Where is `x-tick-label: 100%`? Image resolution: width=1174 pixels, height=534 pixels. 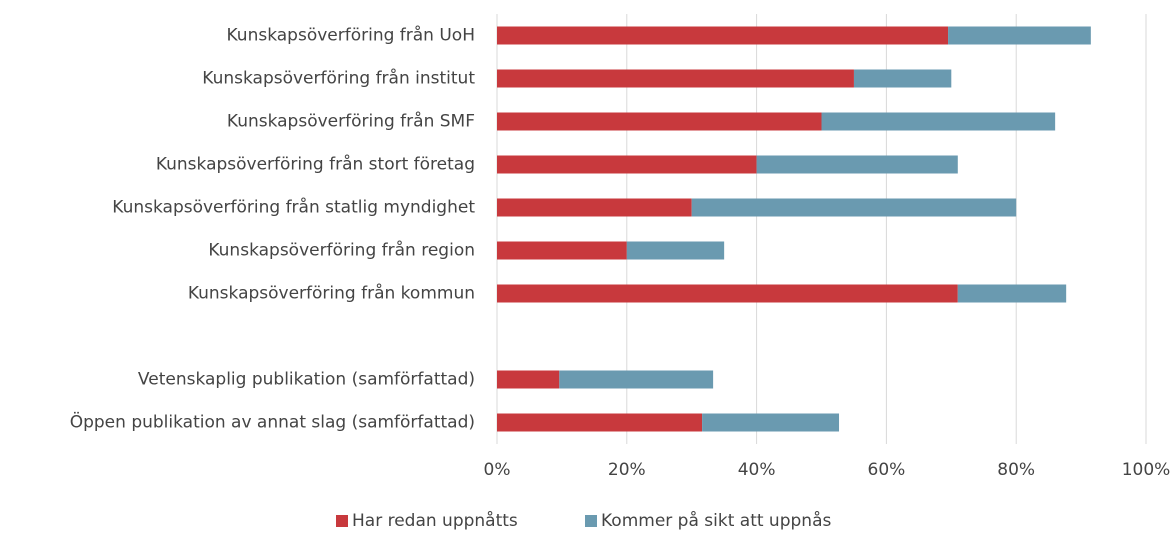 x-tick-label: 100% is located at coordinates (1146, 470).